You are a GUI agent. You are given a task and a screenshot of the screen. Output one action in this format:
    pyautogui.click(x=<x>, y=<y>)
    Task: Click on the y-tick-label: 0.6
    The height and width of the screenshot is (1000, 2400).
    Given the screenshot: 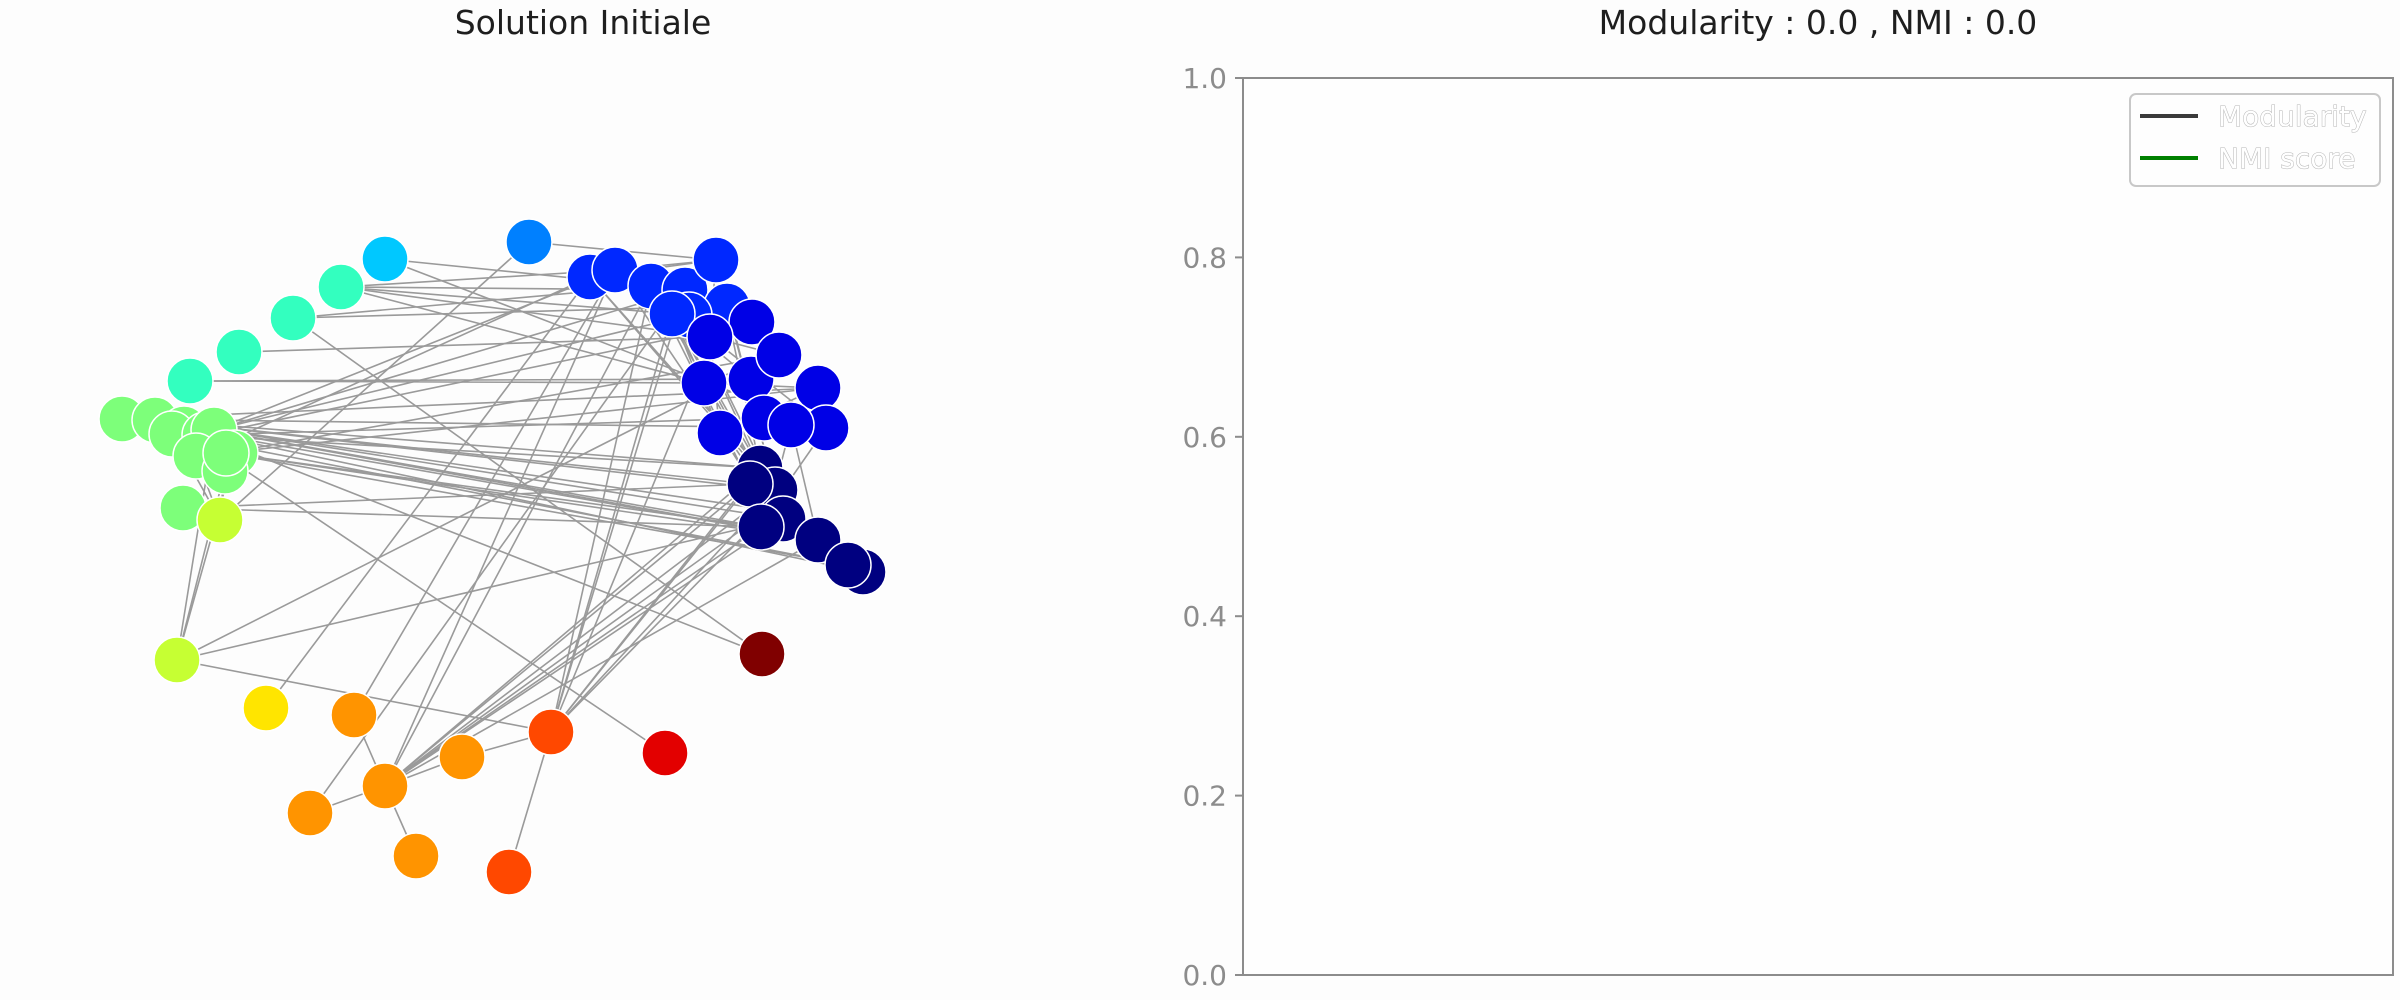 What is the action you would take?
    pyautogui.click(x=1204, y=437)
    